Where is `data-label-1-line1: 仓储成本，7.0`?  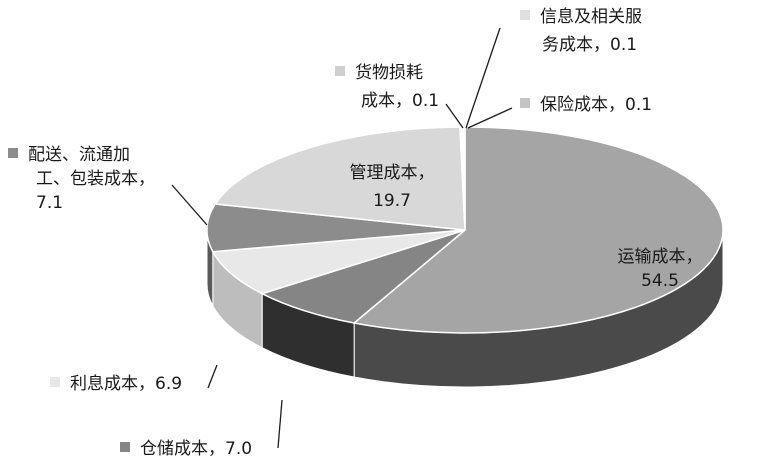 data-label-1-line1: 仓储成本，7.0 is located at coordinates (196, 449).